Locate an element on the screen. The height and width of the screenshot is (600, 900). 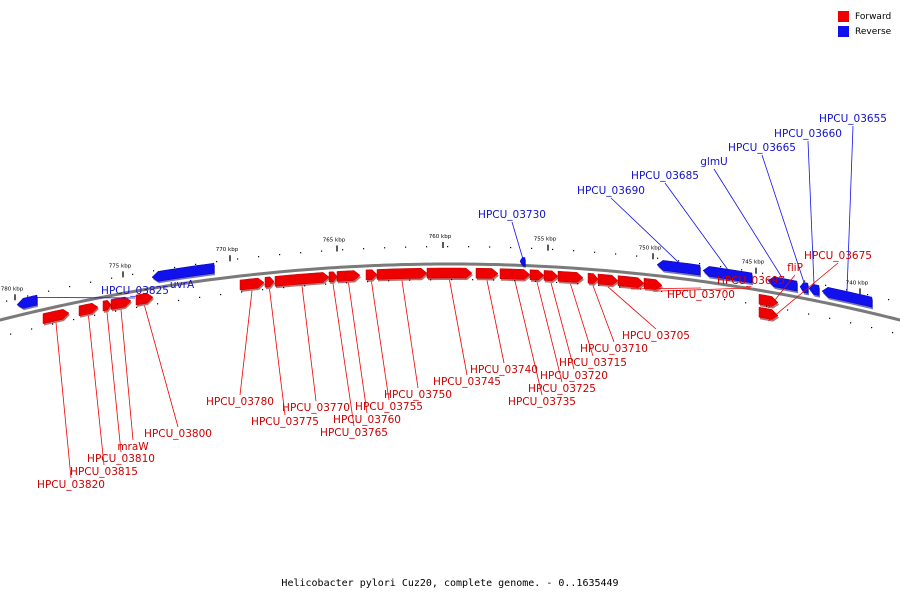
gene-arrow-flip is located at coordinates (768, 300).